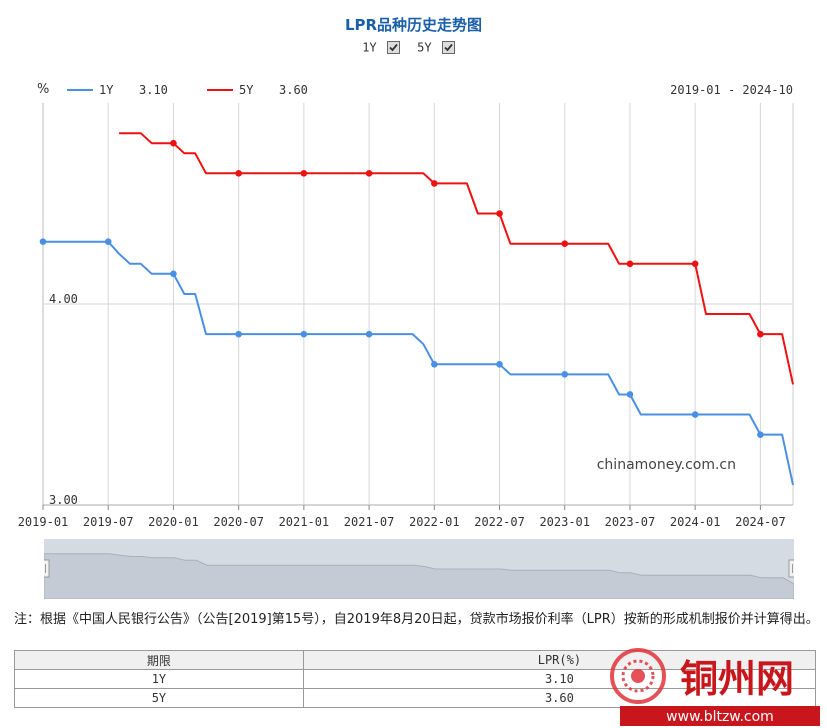 This screenshot has width=827, height=728. What do you see at coordinates (159, 660) in the screenshot?
I see `table-header-term: 期限` at bounding box center [159, 660].